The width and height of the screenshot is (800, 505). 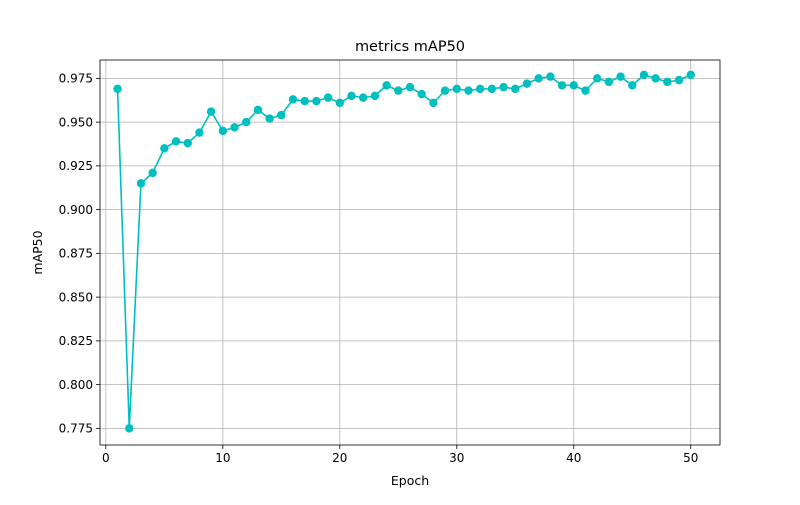 What do you see at coordinates (76, 385) in the screenshot?
I see `y-tick-label: 0.800` at bounding box center [76, 385].